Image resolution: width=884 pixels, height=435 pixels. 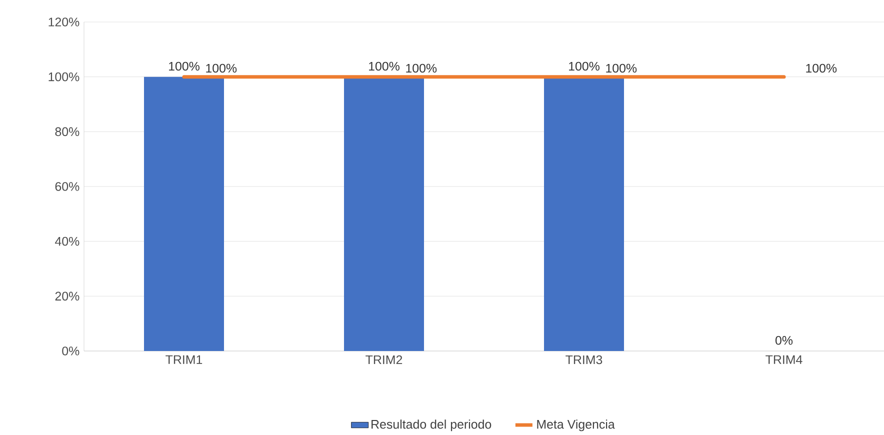 I want to click on y-tick-label: 120%, so click(x=64, y=22).